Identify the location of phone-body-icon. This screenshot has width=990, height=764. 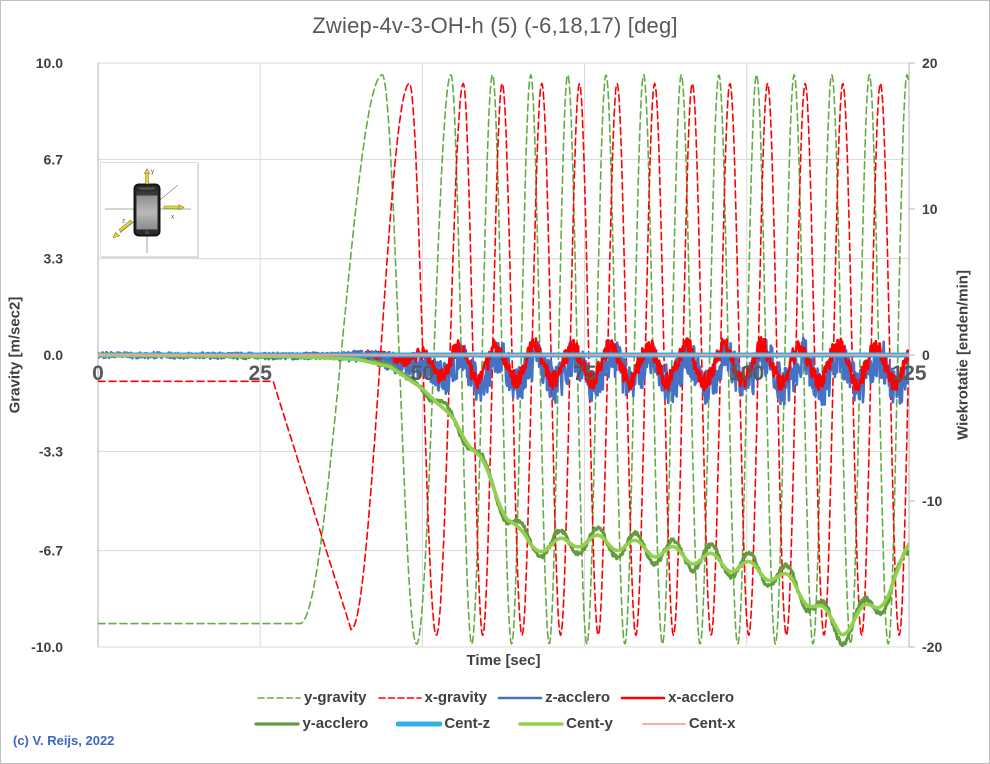
(147, 210).